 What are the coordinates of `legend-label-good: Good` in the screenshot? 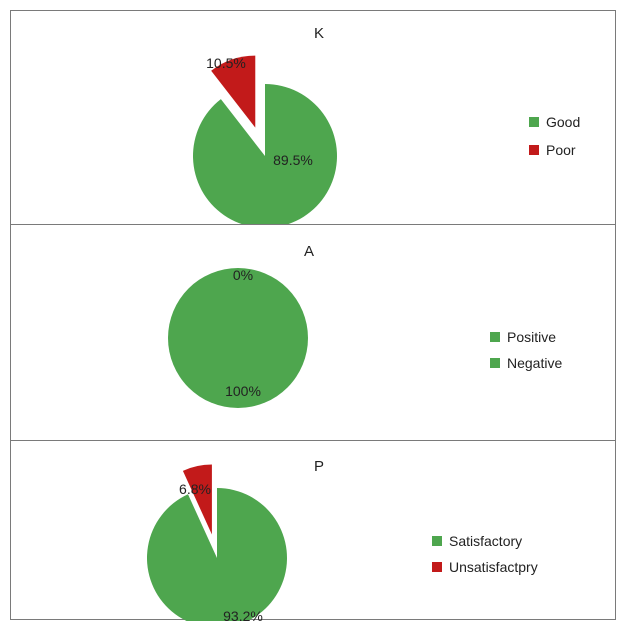 It's located at (563, 122).